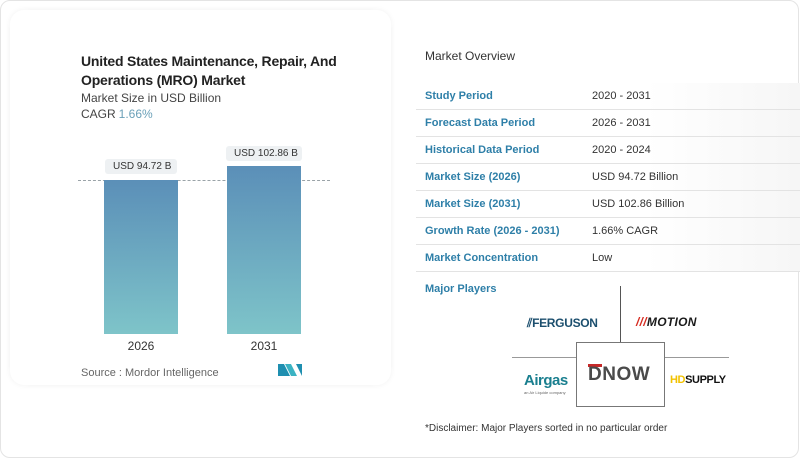 The width and height of the screenshot is (800, 459). I want to click on row-value: 2026 - 2031, so click(621, 123).